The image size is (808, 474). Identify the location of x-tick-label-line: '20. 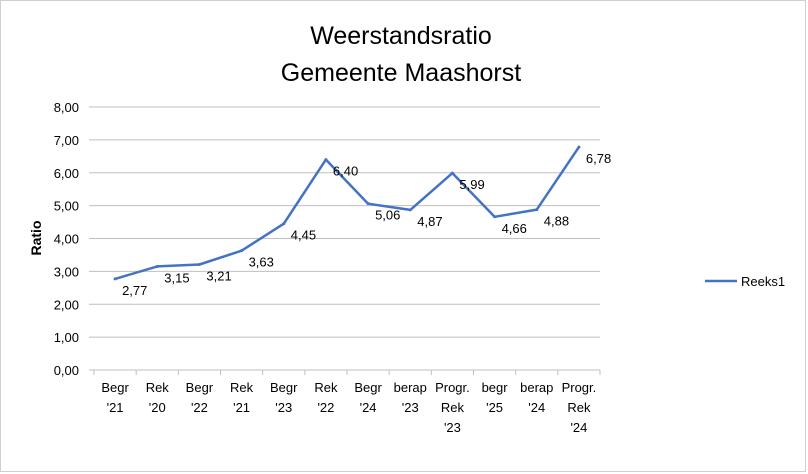
(157, 407).